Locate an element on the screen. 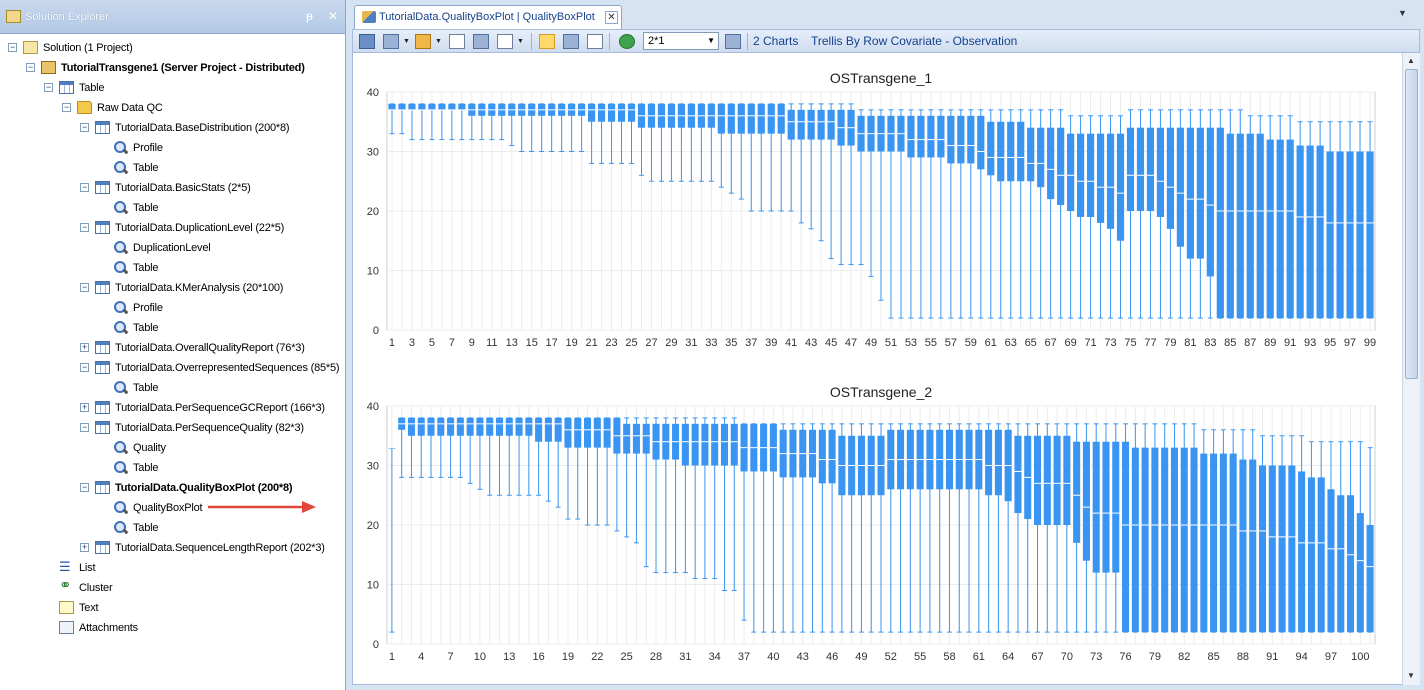 Image resolution: width=1424 pixels, height=690 pixels. copy-chart-icon is located at coordinates (391, 41).